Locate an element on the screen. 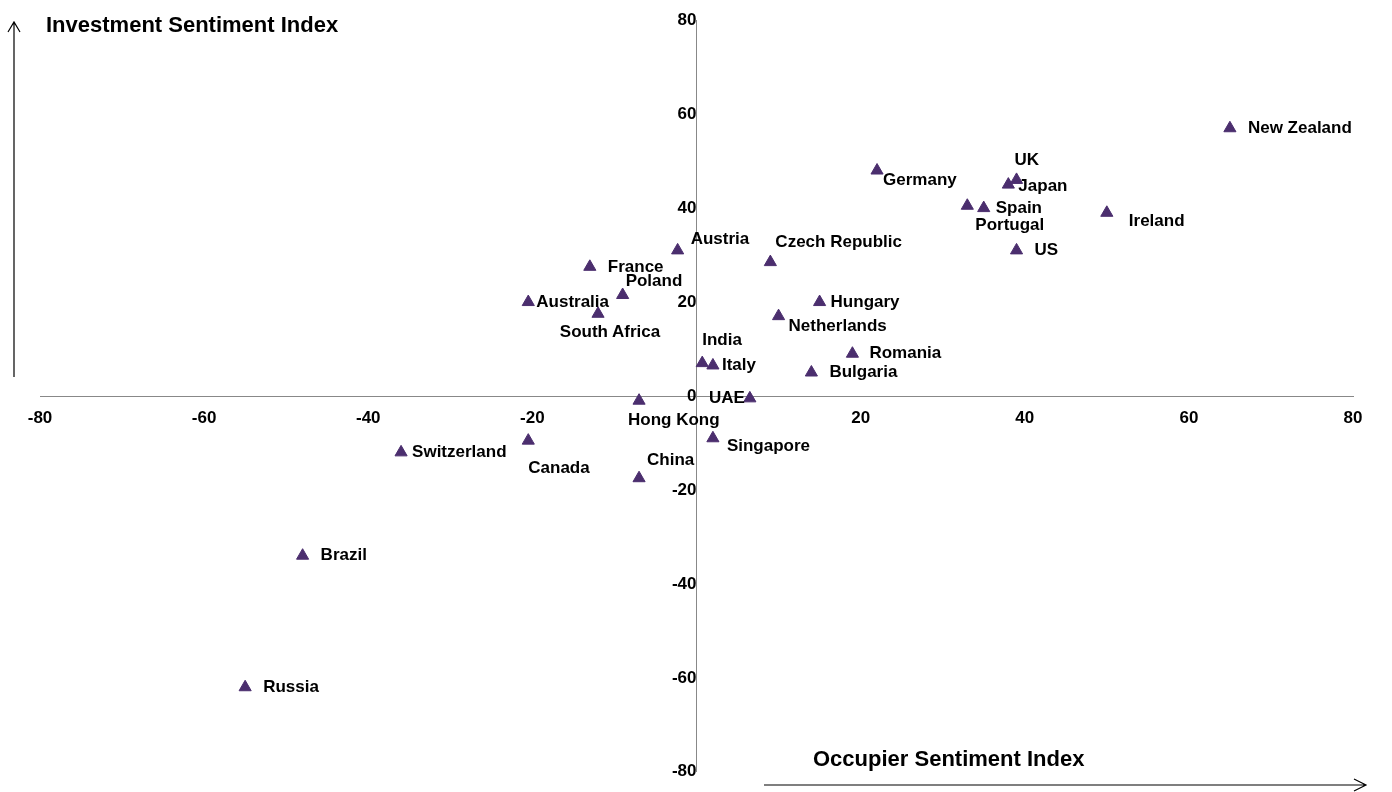  x-axis-title: Occupier Sentiment Index is located at coordinates (949, 759).